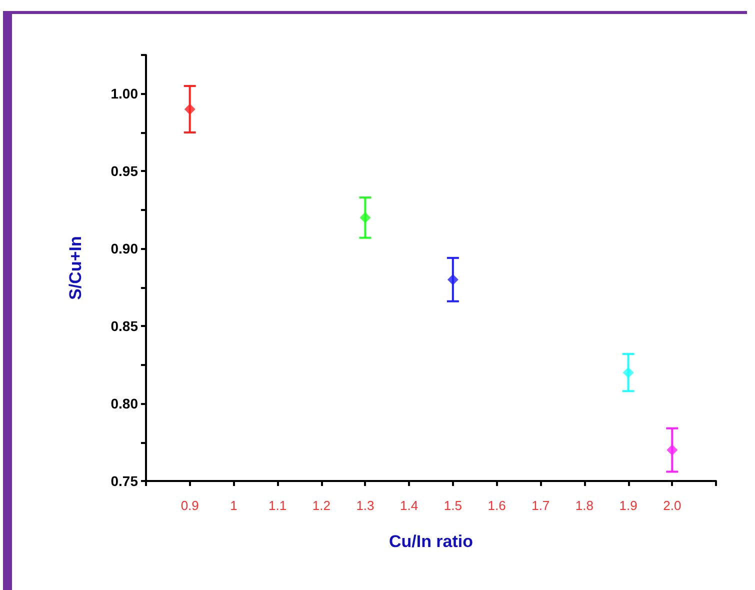  I want to click on x-tick-label: 1.6, so click(497, 505).